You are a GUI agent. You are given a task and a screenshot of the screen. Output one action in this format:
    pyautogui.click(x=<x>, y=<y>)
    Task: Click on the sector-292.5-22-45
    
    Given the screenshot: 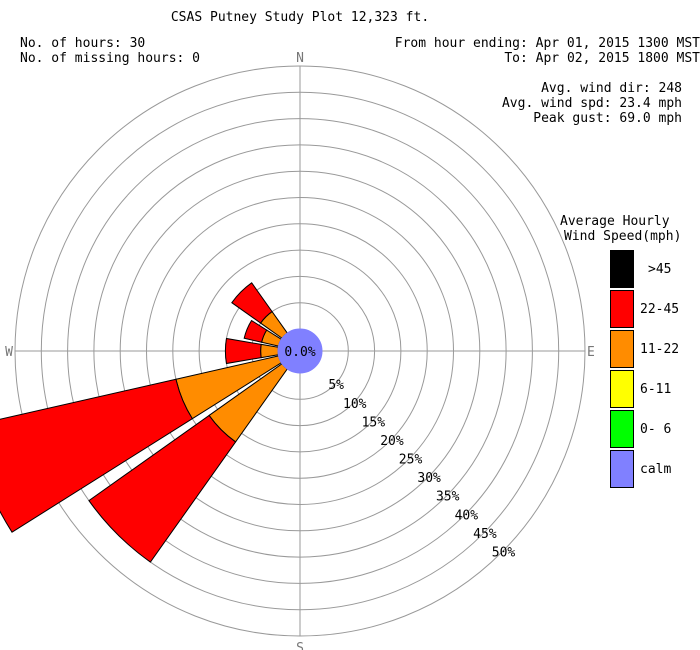 What is the action you would take?
    pyautogui.click(x=255, y=331)
    